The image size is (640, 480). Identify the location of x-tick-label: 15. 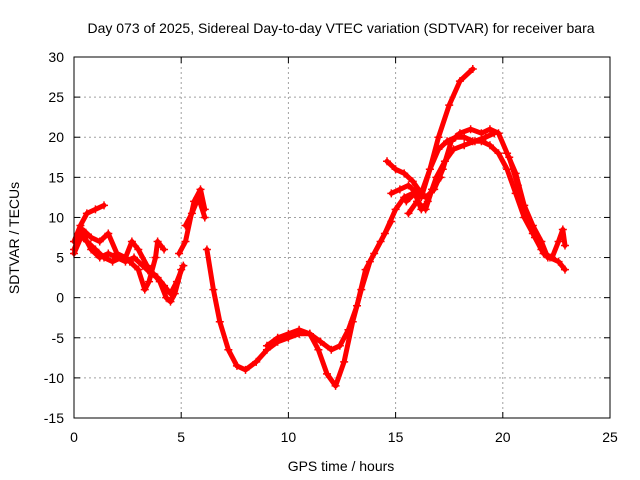
(396, 437).